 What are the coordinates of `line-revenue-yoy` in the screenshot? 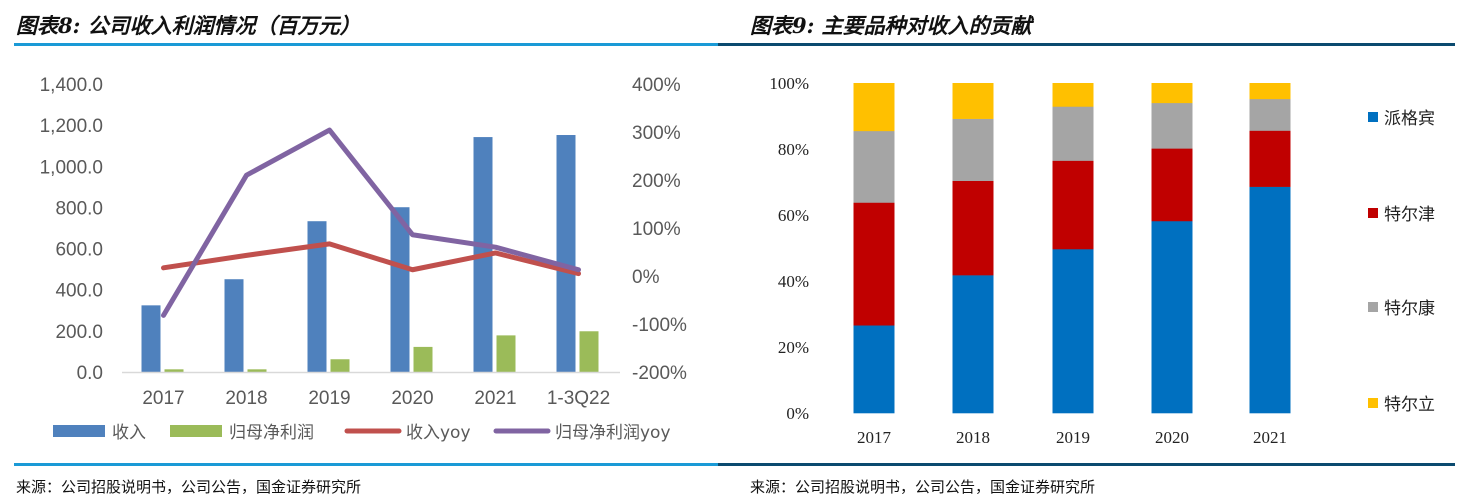 It's located at (371, 259).